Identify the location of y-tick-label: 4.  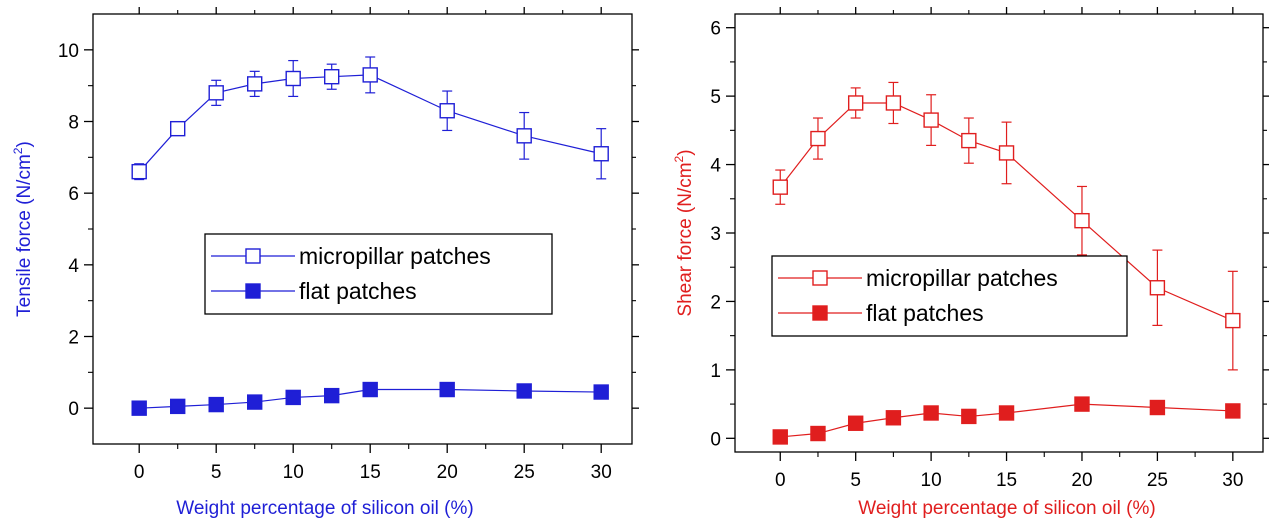
(715, 166).